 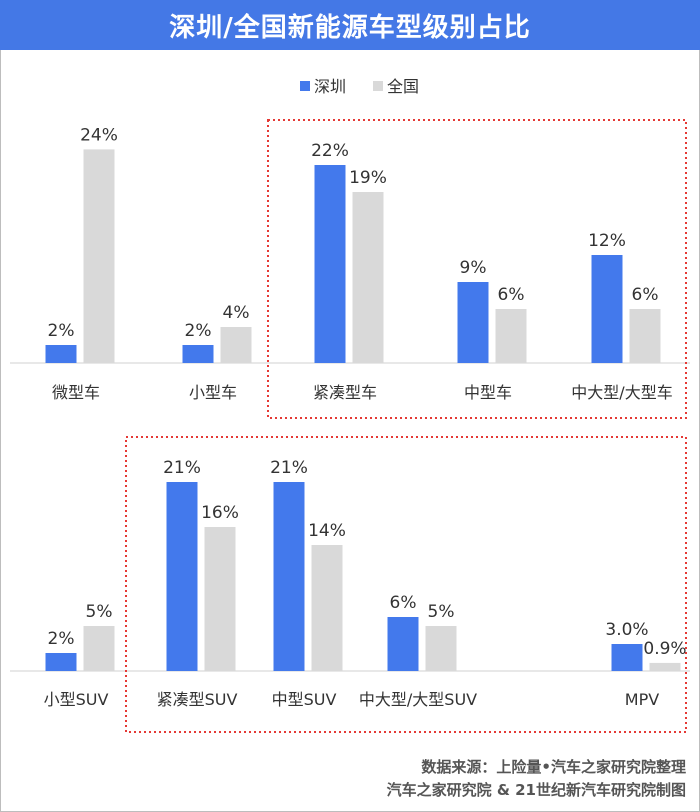 I want to click on data-label-1-shenzhen-1: 2%, so click(x=61, y=331).